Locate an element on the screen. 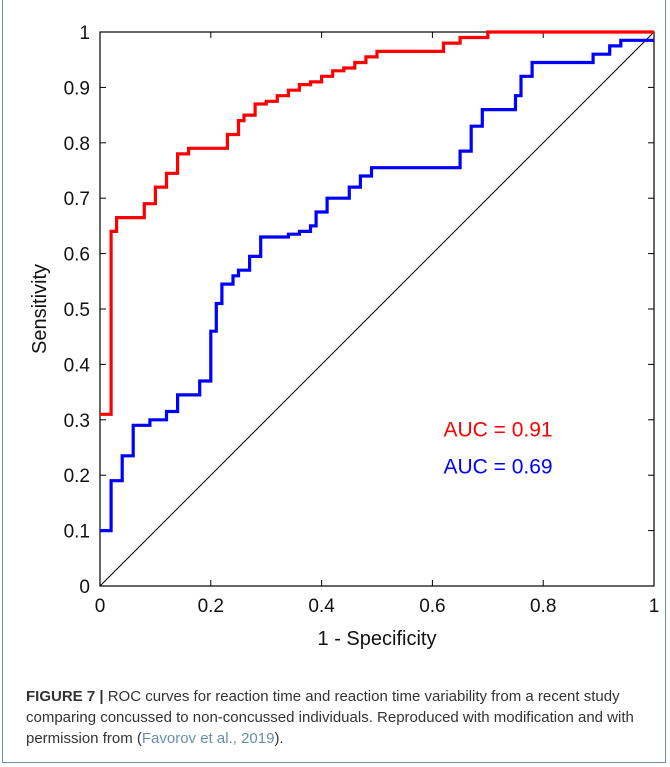  x-tick-label: 0.6 is located at coordinates (432, 606).